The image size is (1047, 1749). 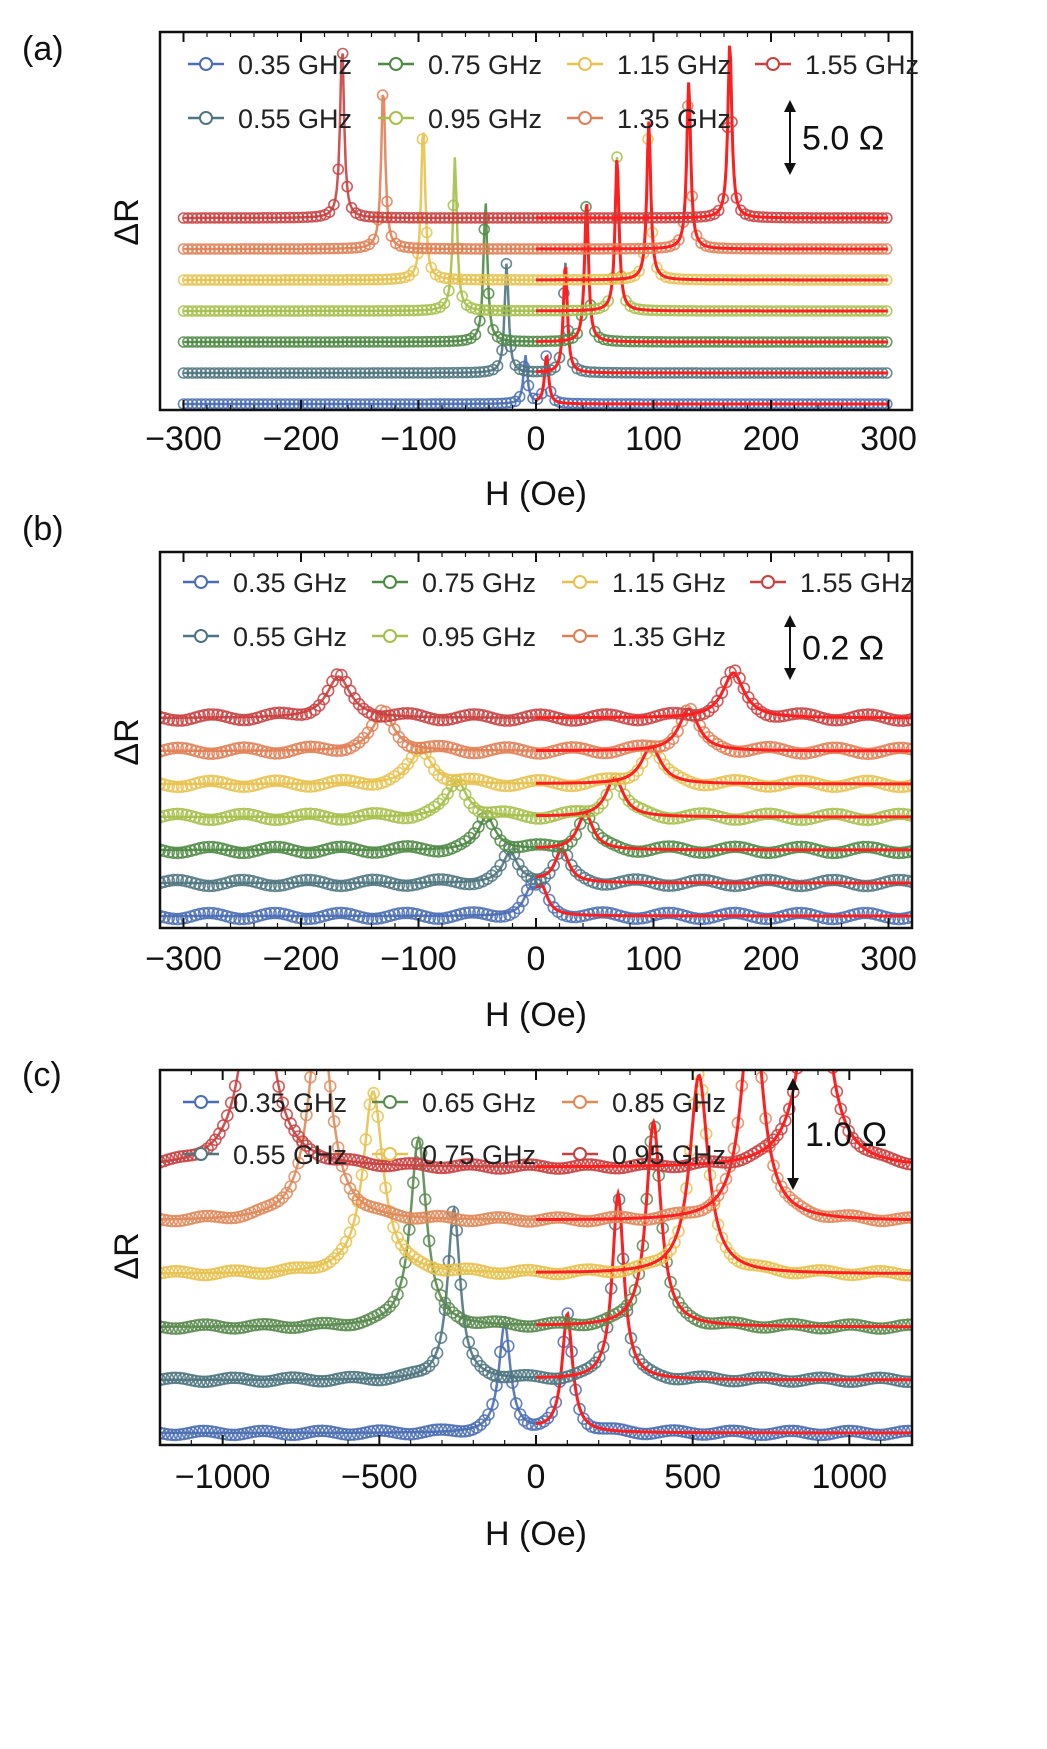 I want to click on scale-bar-label: 1.0 Ω, so click(x=846, y=1135).